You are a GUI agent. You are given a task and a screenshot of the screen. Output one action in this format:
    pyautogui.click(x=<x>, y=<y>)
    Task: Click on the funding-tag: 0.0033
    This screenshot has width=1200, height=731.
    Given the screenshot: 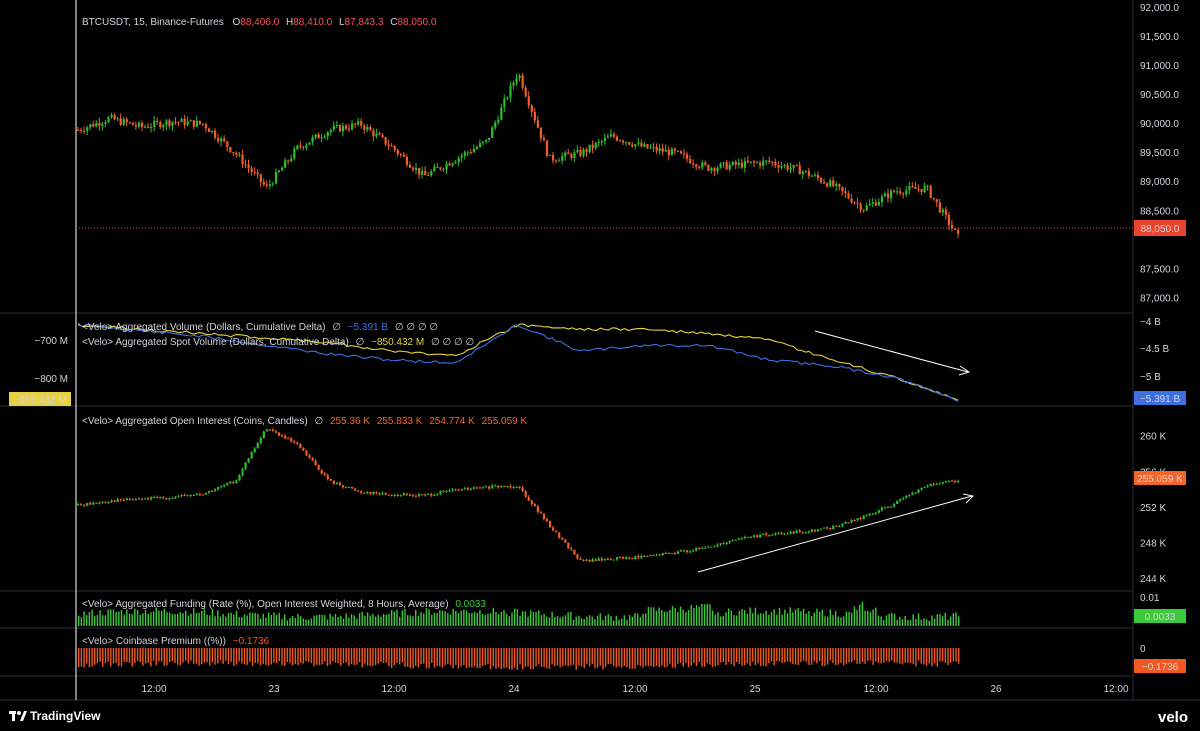 What is the action you would take?
    pyautogui.click(x=1160, y=617)
    